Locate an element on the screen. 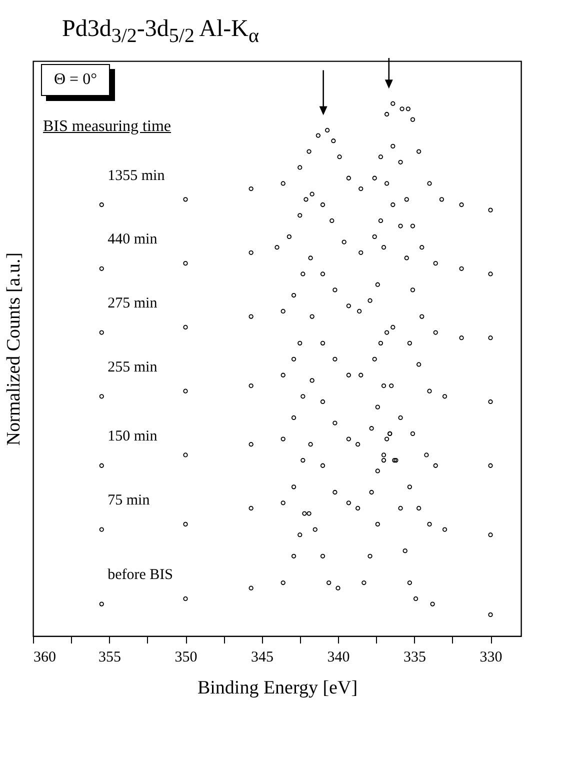 This screenshot has height=768, width=568. x-tick-label: 360 is located at coordinates (45, 658).